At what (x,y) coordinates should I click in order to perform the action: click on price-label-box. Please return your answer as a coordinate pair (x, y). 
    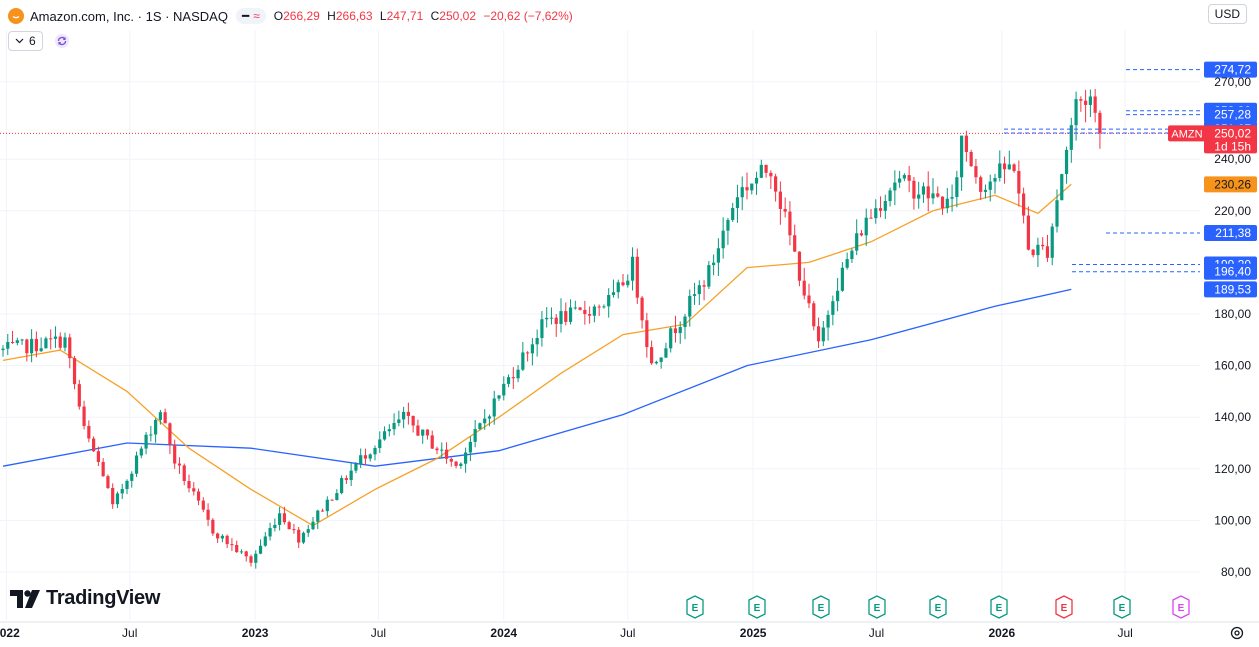
    Looking at the image, I should click on (1230, 271).